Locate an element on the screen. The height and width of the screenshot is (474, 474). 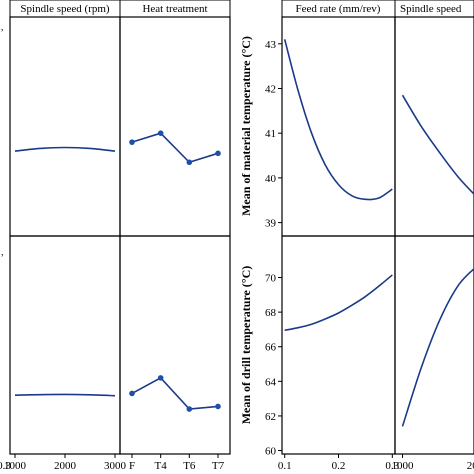
right-bottom-feed-frame is located at coordinates (338, 345).